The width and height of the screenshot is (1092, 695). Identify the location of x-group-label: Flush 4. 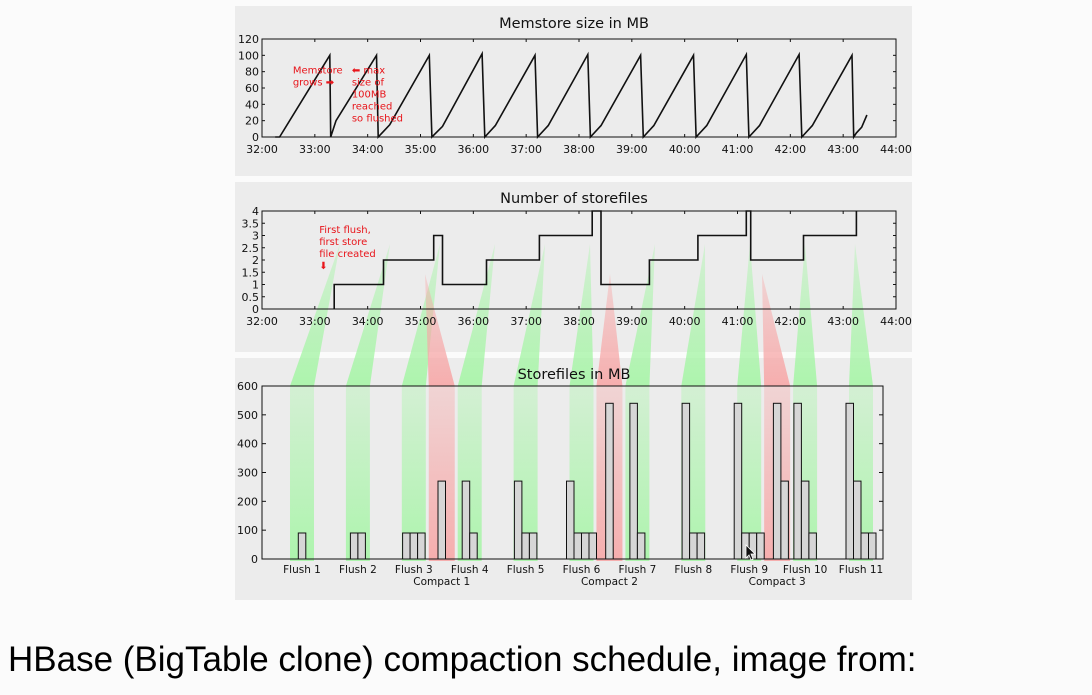
(470, 570).